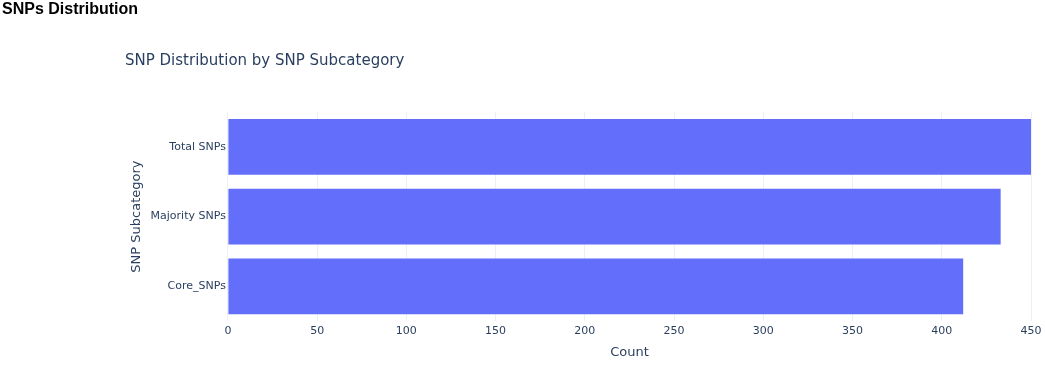  Describe the element at coordinates (496, 330) in the screenshot. I see `x-tick-label: 150` at that location.